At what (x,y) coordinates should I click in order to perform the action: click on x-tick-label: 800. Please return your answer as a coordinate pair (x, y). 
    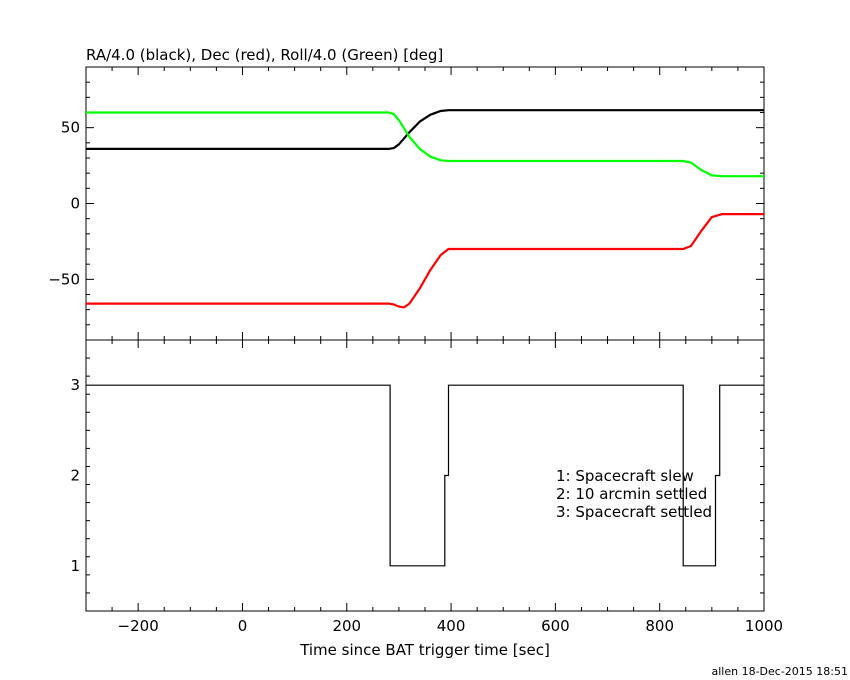
    Looking at the image, I should click on (659, 626).